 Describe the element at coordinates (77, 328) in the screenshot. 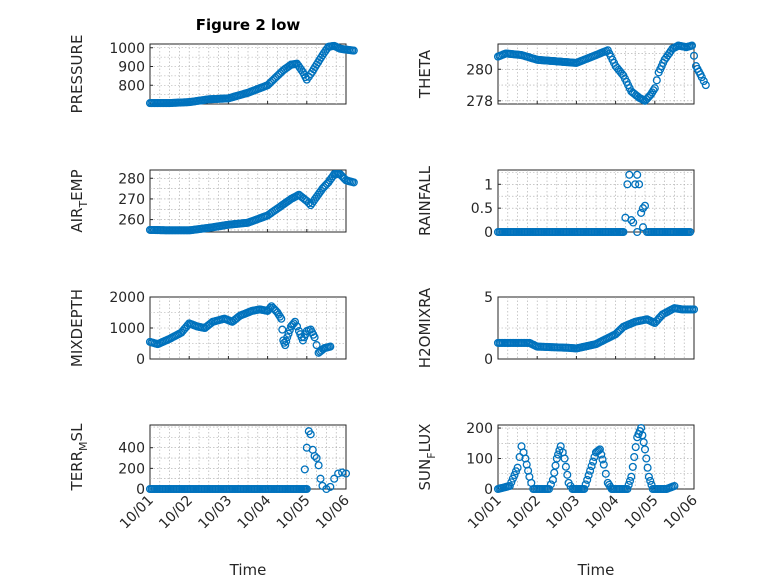

I see `y-axis-label: MIXDEPTH` at that location.